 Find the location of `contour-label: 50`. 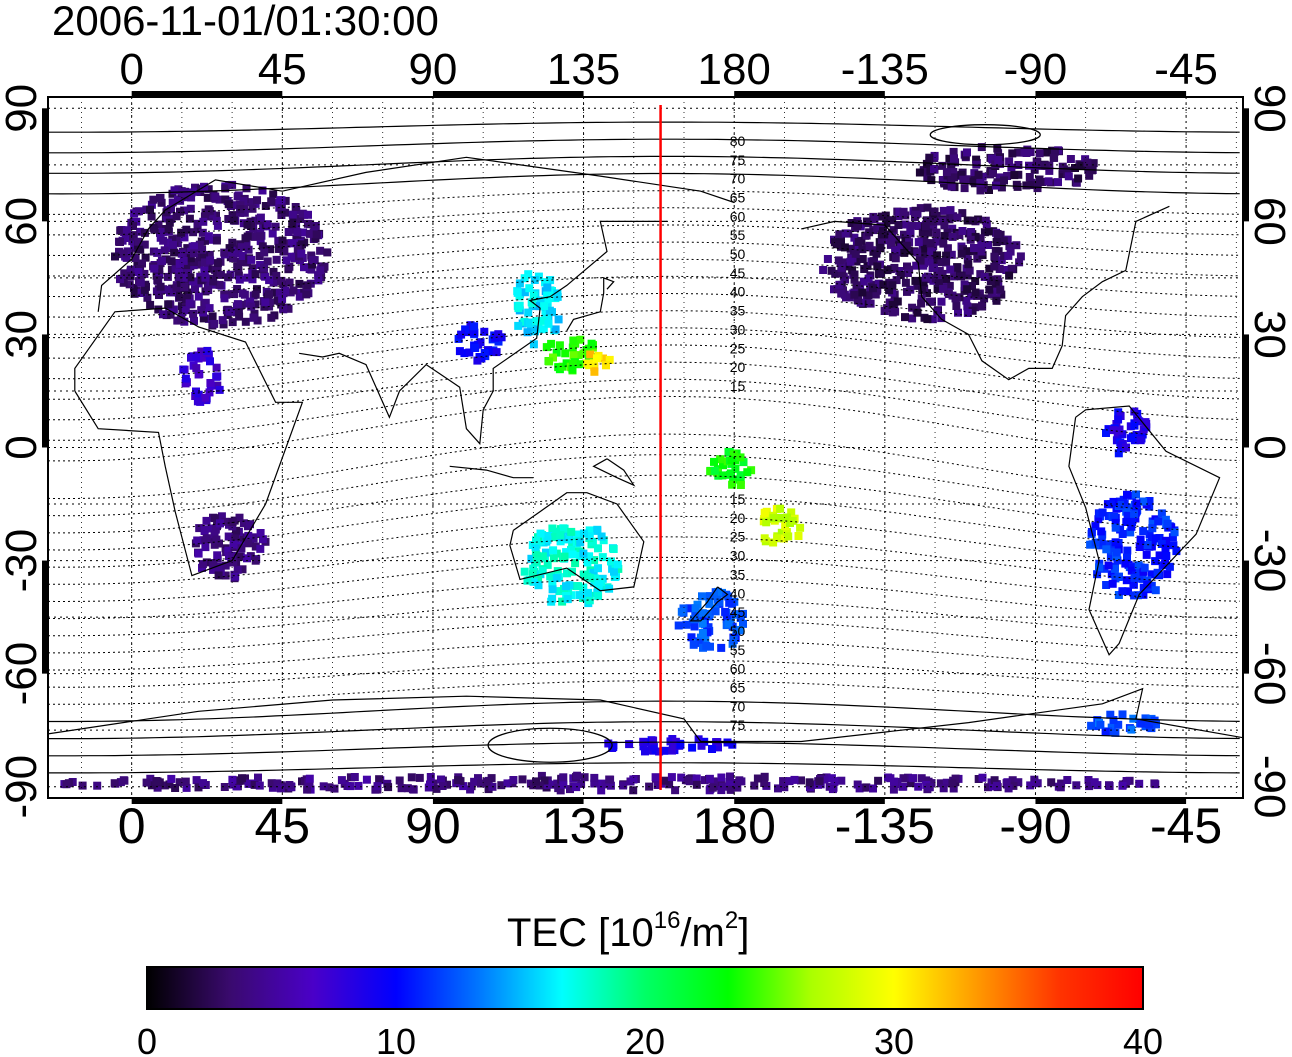

contour-label: 50 is located at coordinates (738, 254).